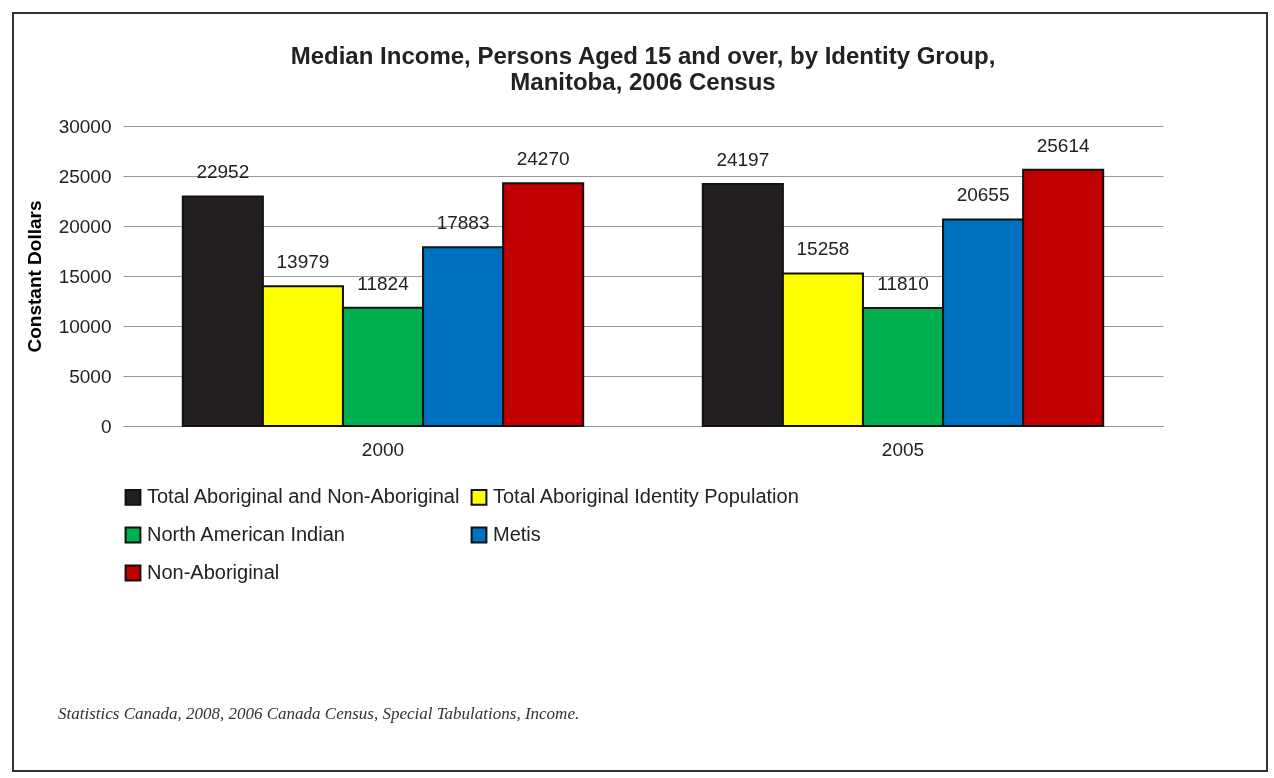 The image size is (1274, 778). What do you see at coordinates (319, 714) in the screenshot?
I see `text: Statistics Canada, 2008, 2006 Canada Census, Special Tabulations, Income.` at bounding box center [319, 714].